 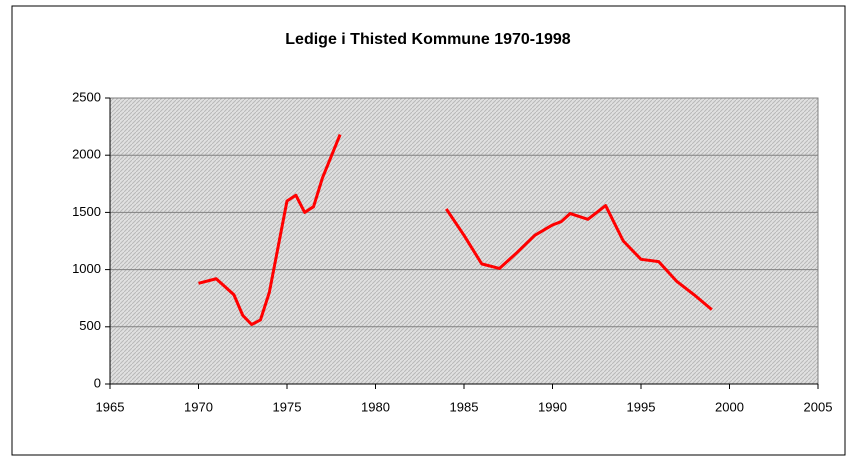 What do you see at coordinates (375, 406) in the screenshot?
I see `x-tick-label: 1980` at bounding box center [375, 406].